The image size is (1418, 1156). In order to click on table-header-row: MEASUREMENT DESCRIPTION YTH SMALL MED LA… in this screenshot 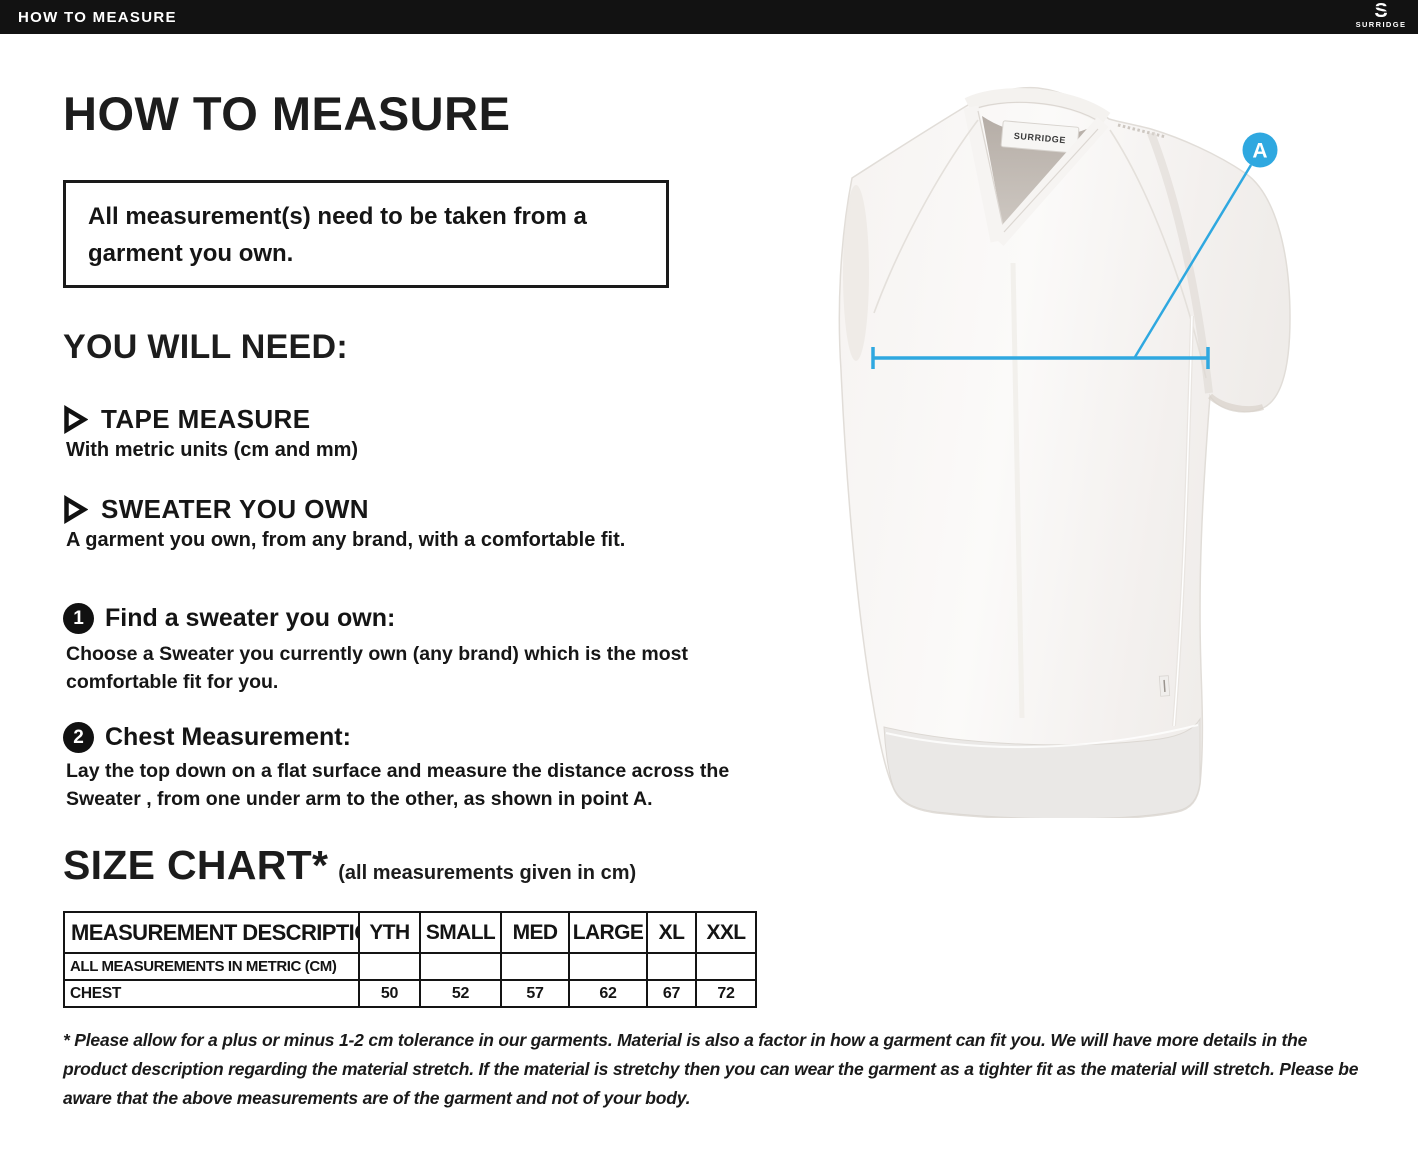, I will do `click(410, 932)`.